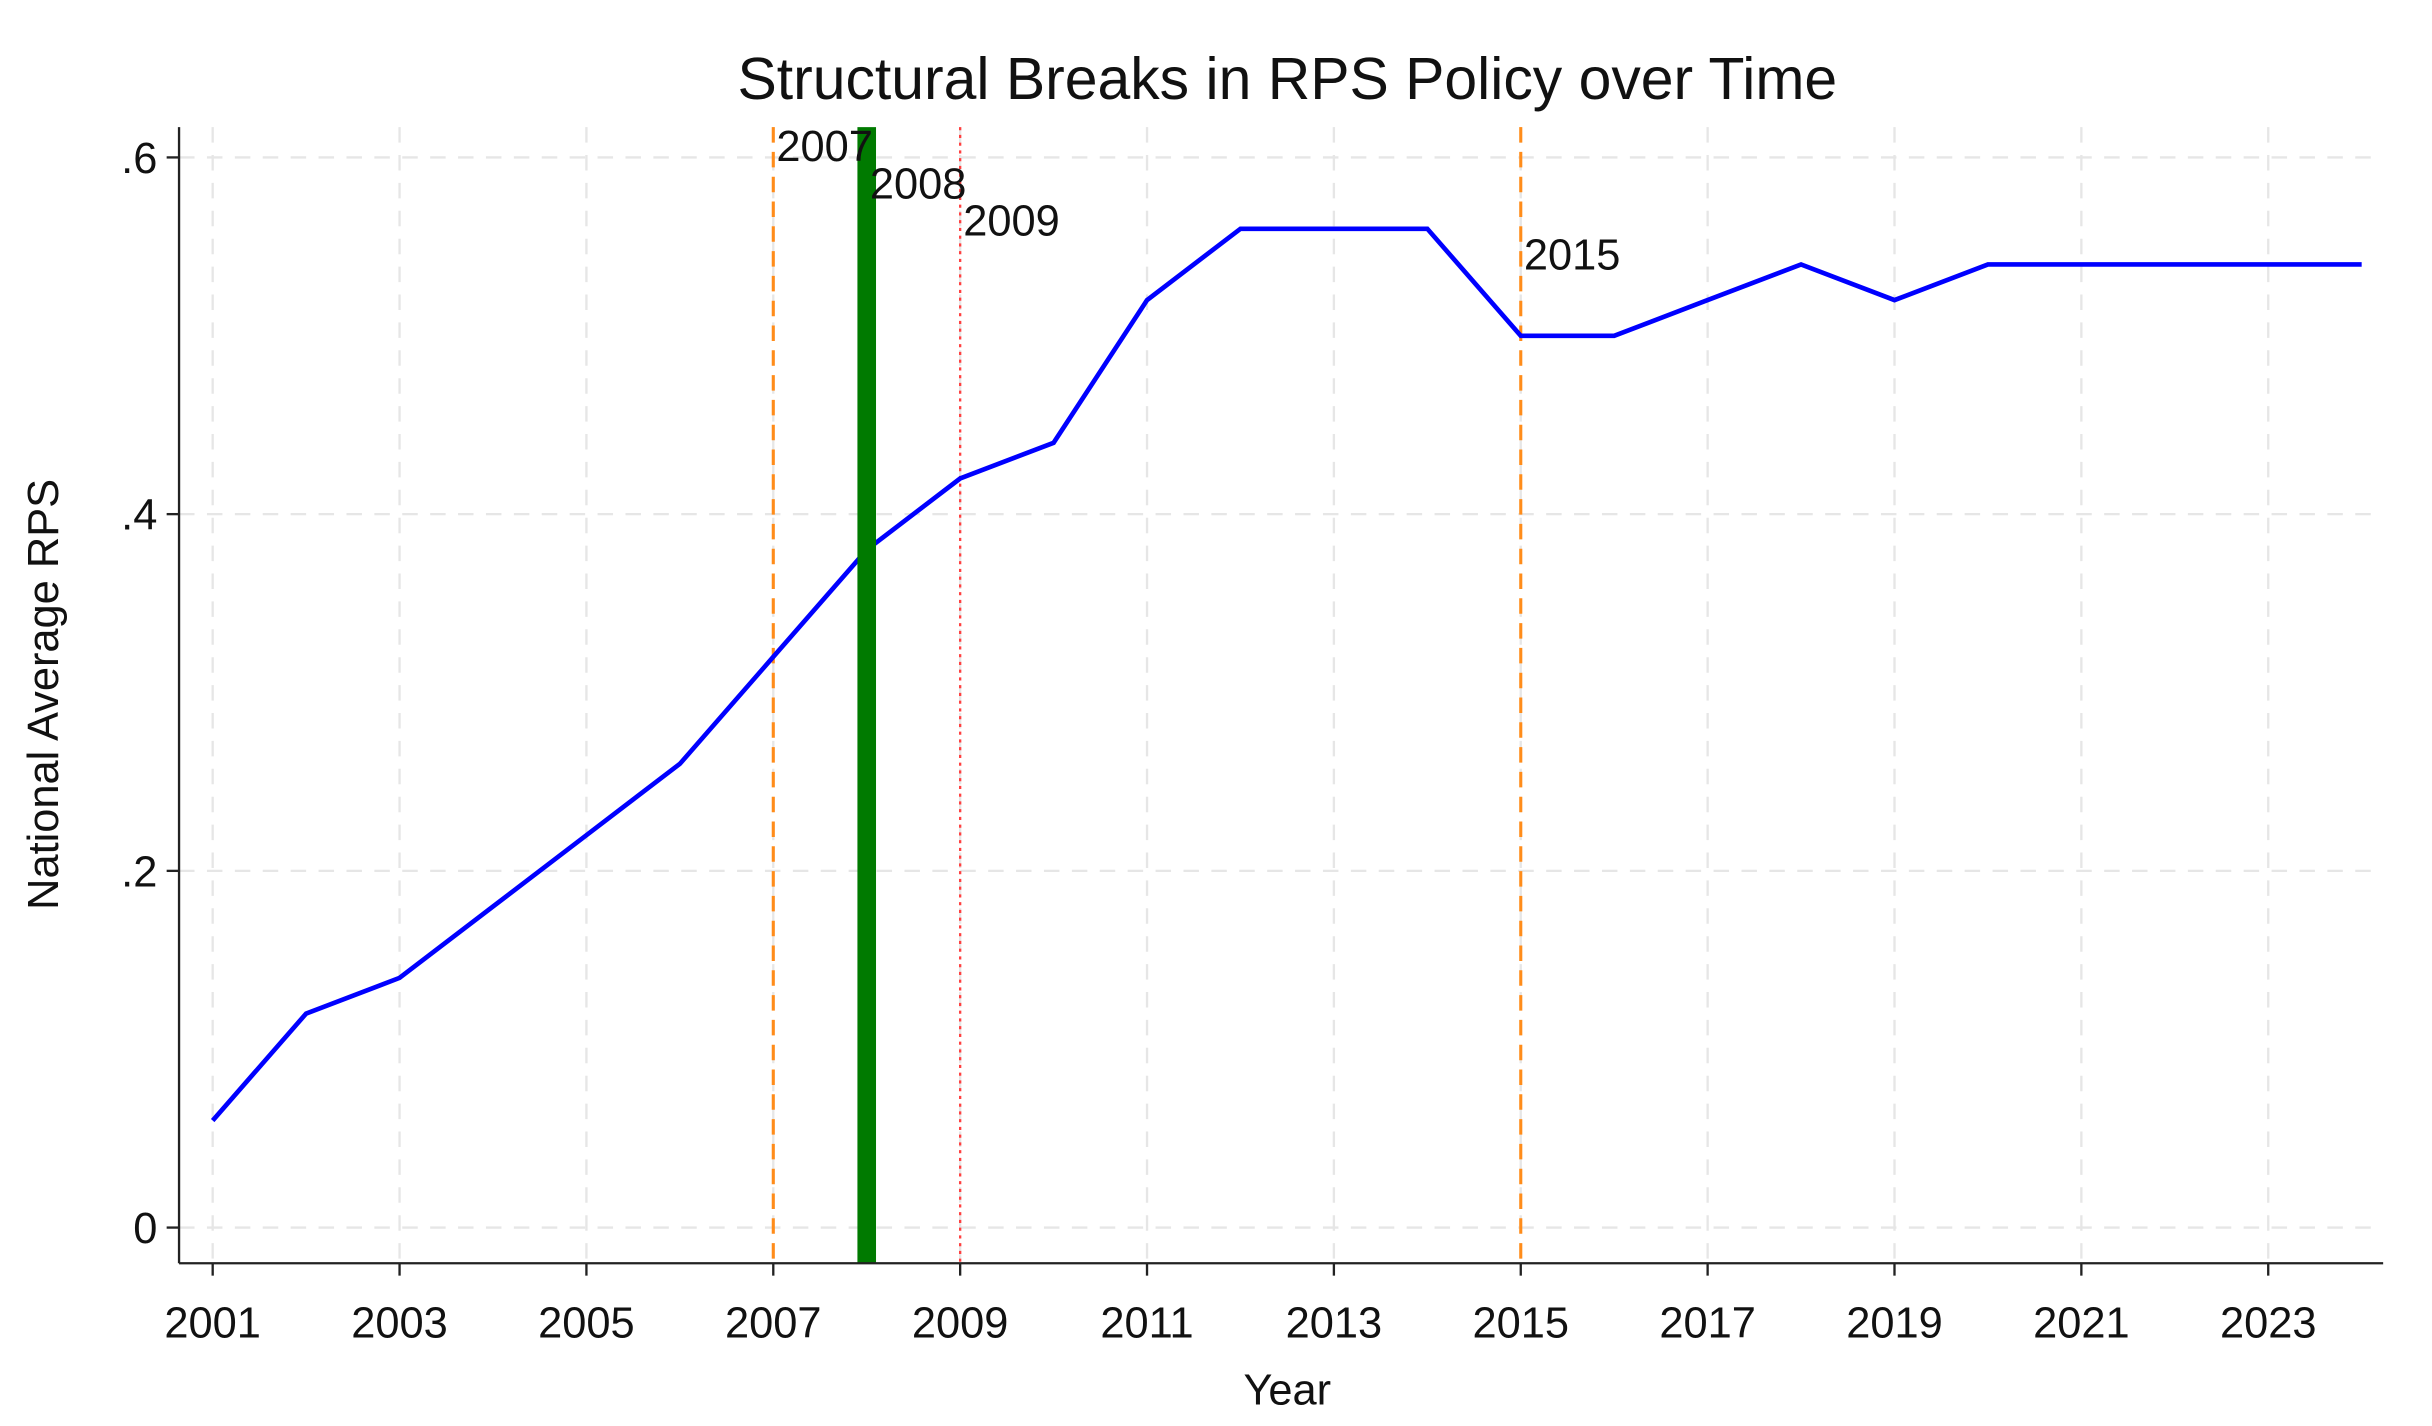 The image size is (2432, 1426). I want to click on x-tick-label: 2005, so click(586, 1324).